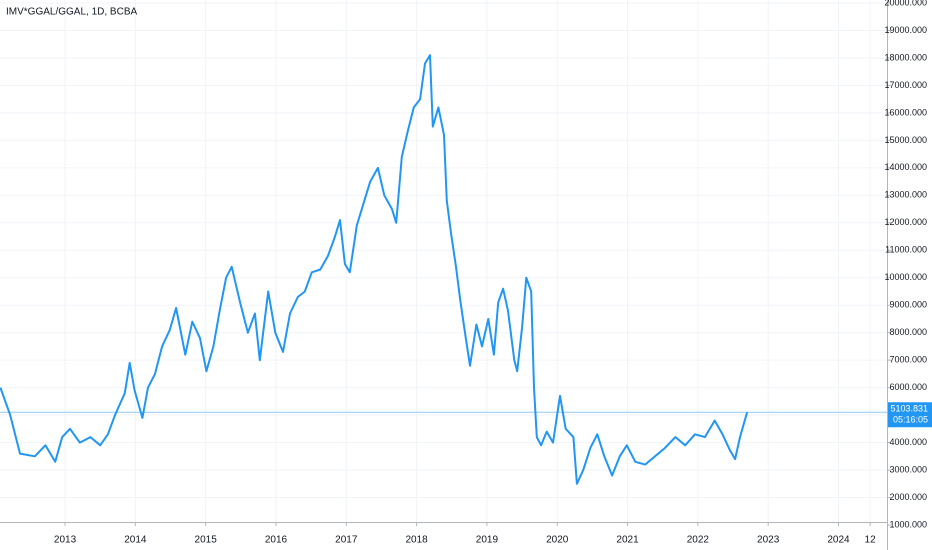  Describe the element at coordinates (905, 112) in the screenshot. I see `y-tick-label: 16000.000` at that location.